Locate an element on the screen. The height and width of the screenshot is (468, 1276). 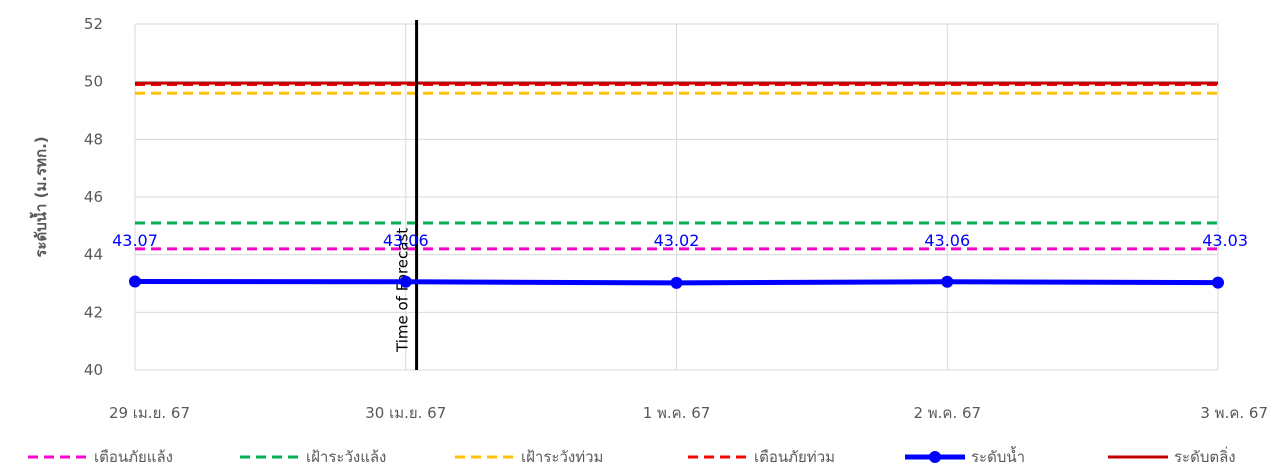
y-tick-label: 42 is located at coordinates (93, 312).